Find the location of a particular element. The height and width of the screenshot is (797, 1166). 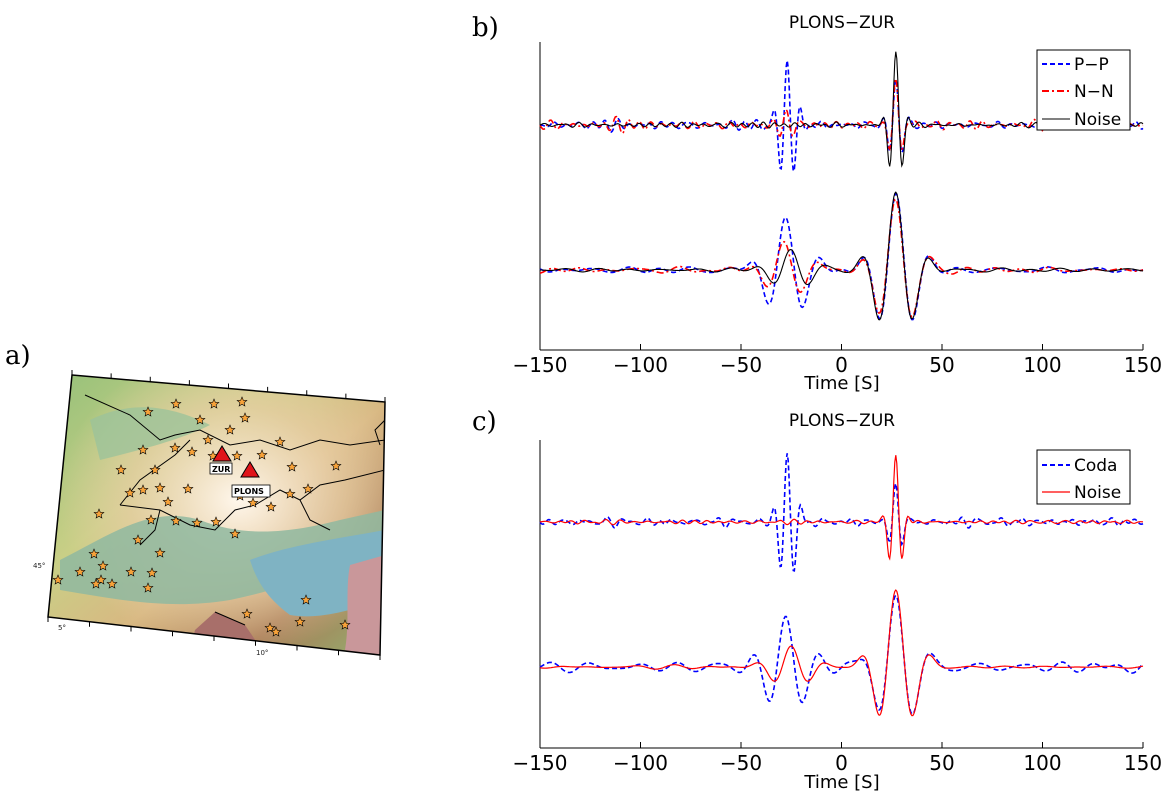

legend-coda: Coda is located at coordinates (1095, 466).